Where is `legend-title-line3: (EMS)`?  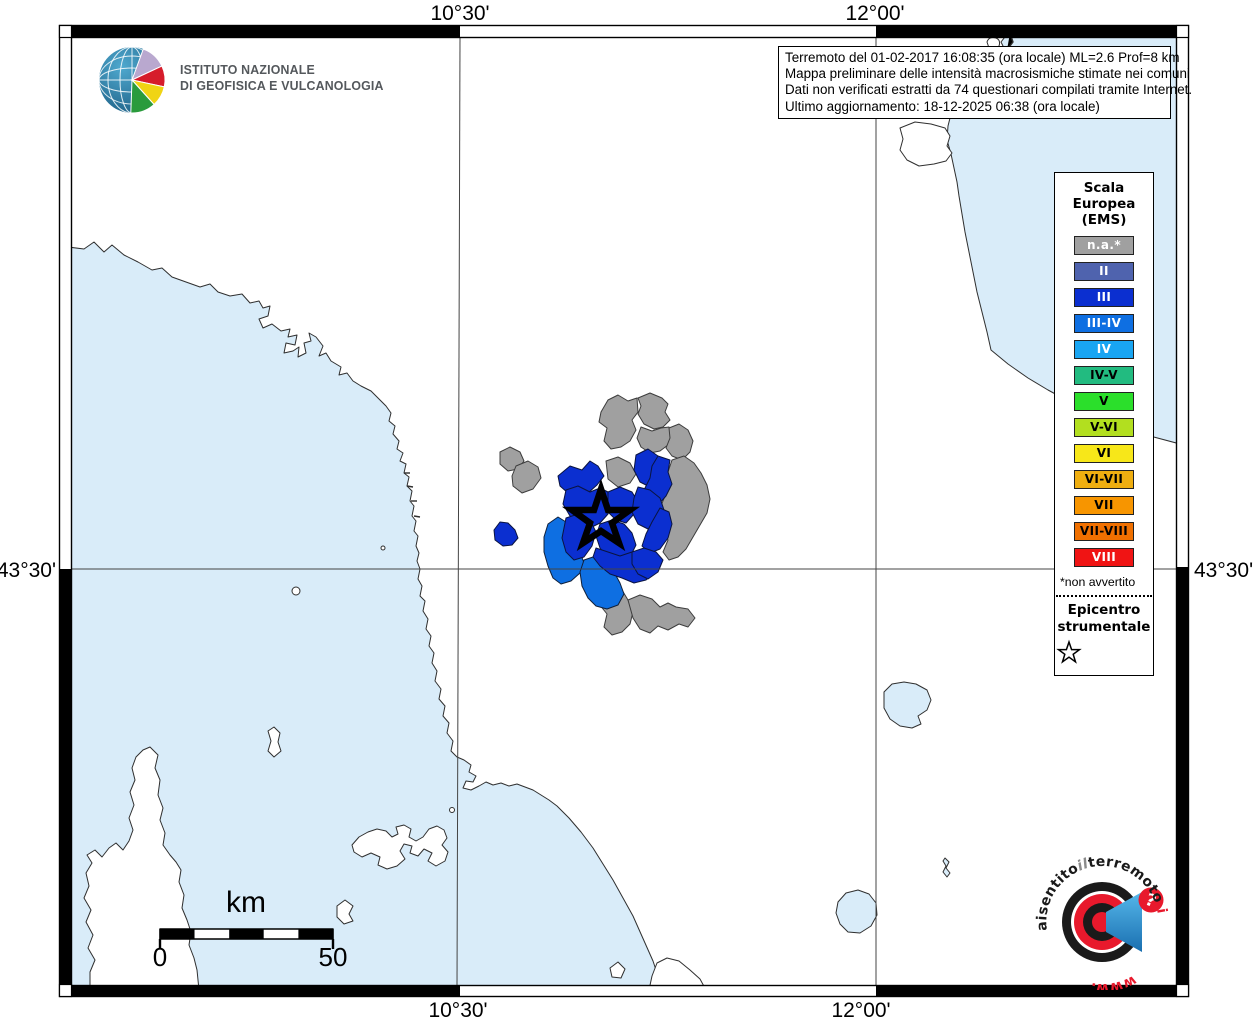 legend-title-line3: (EMS) is located at coordinates (1104, 220).